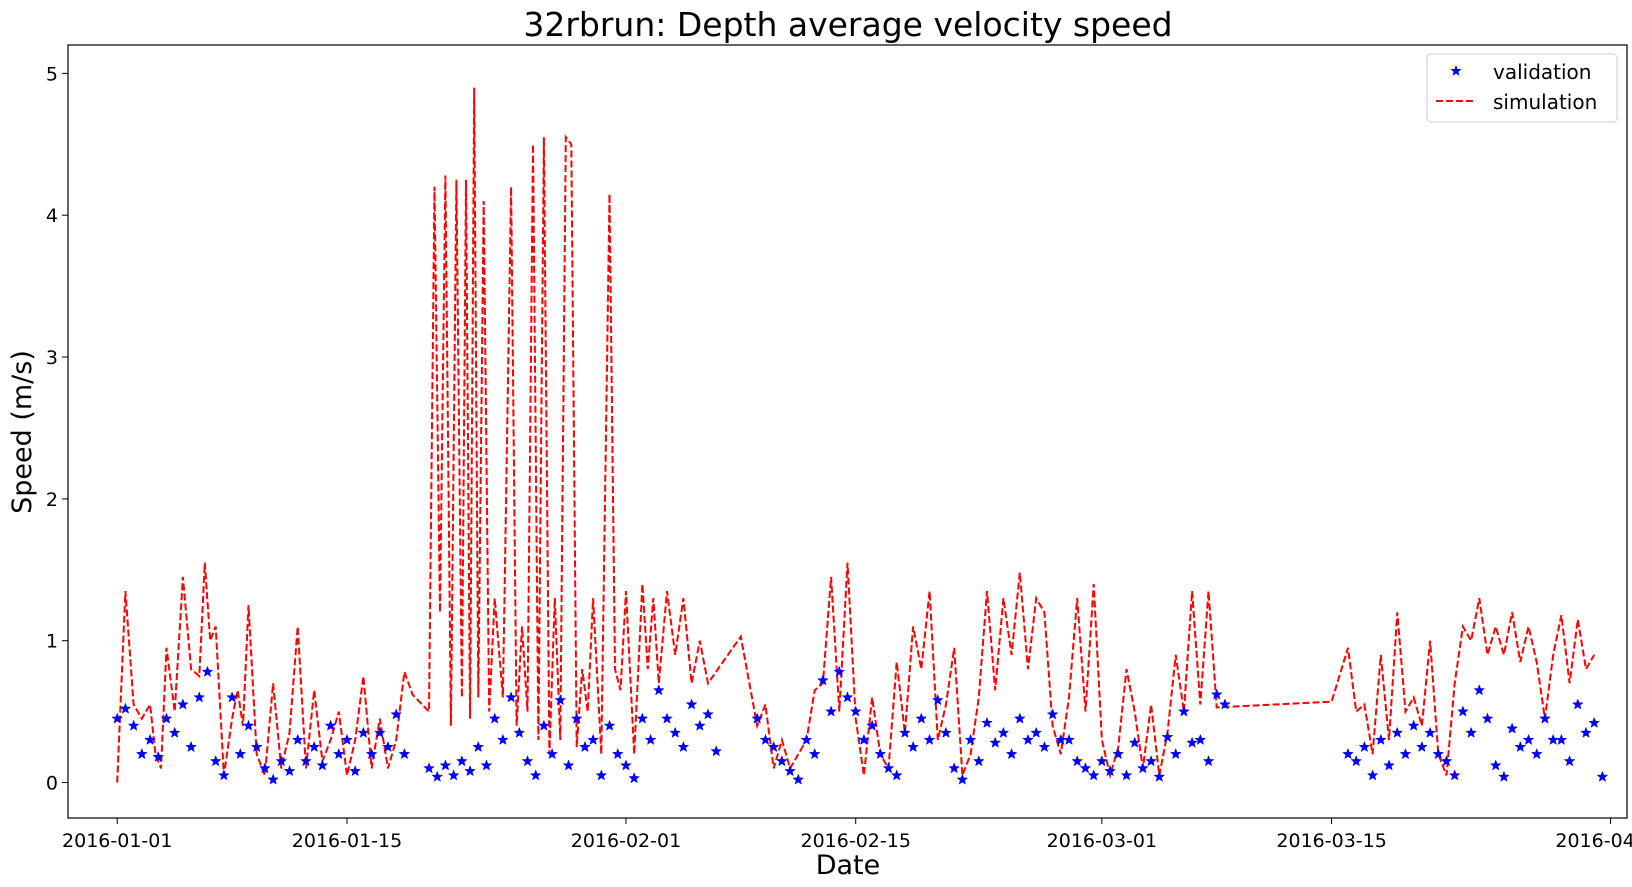  Describe the element at coordinates (855, 841) in the screenshot. I see `x-tick-label: 2016-02-15` at that location.